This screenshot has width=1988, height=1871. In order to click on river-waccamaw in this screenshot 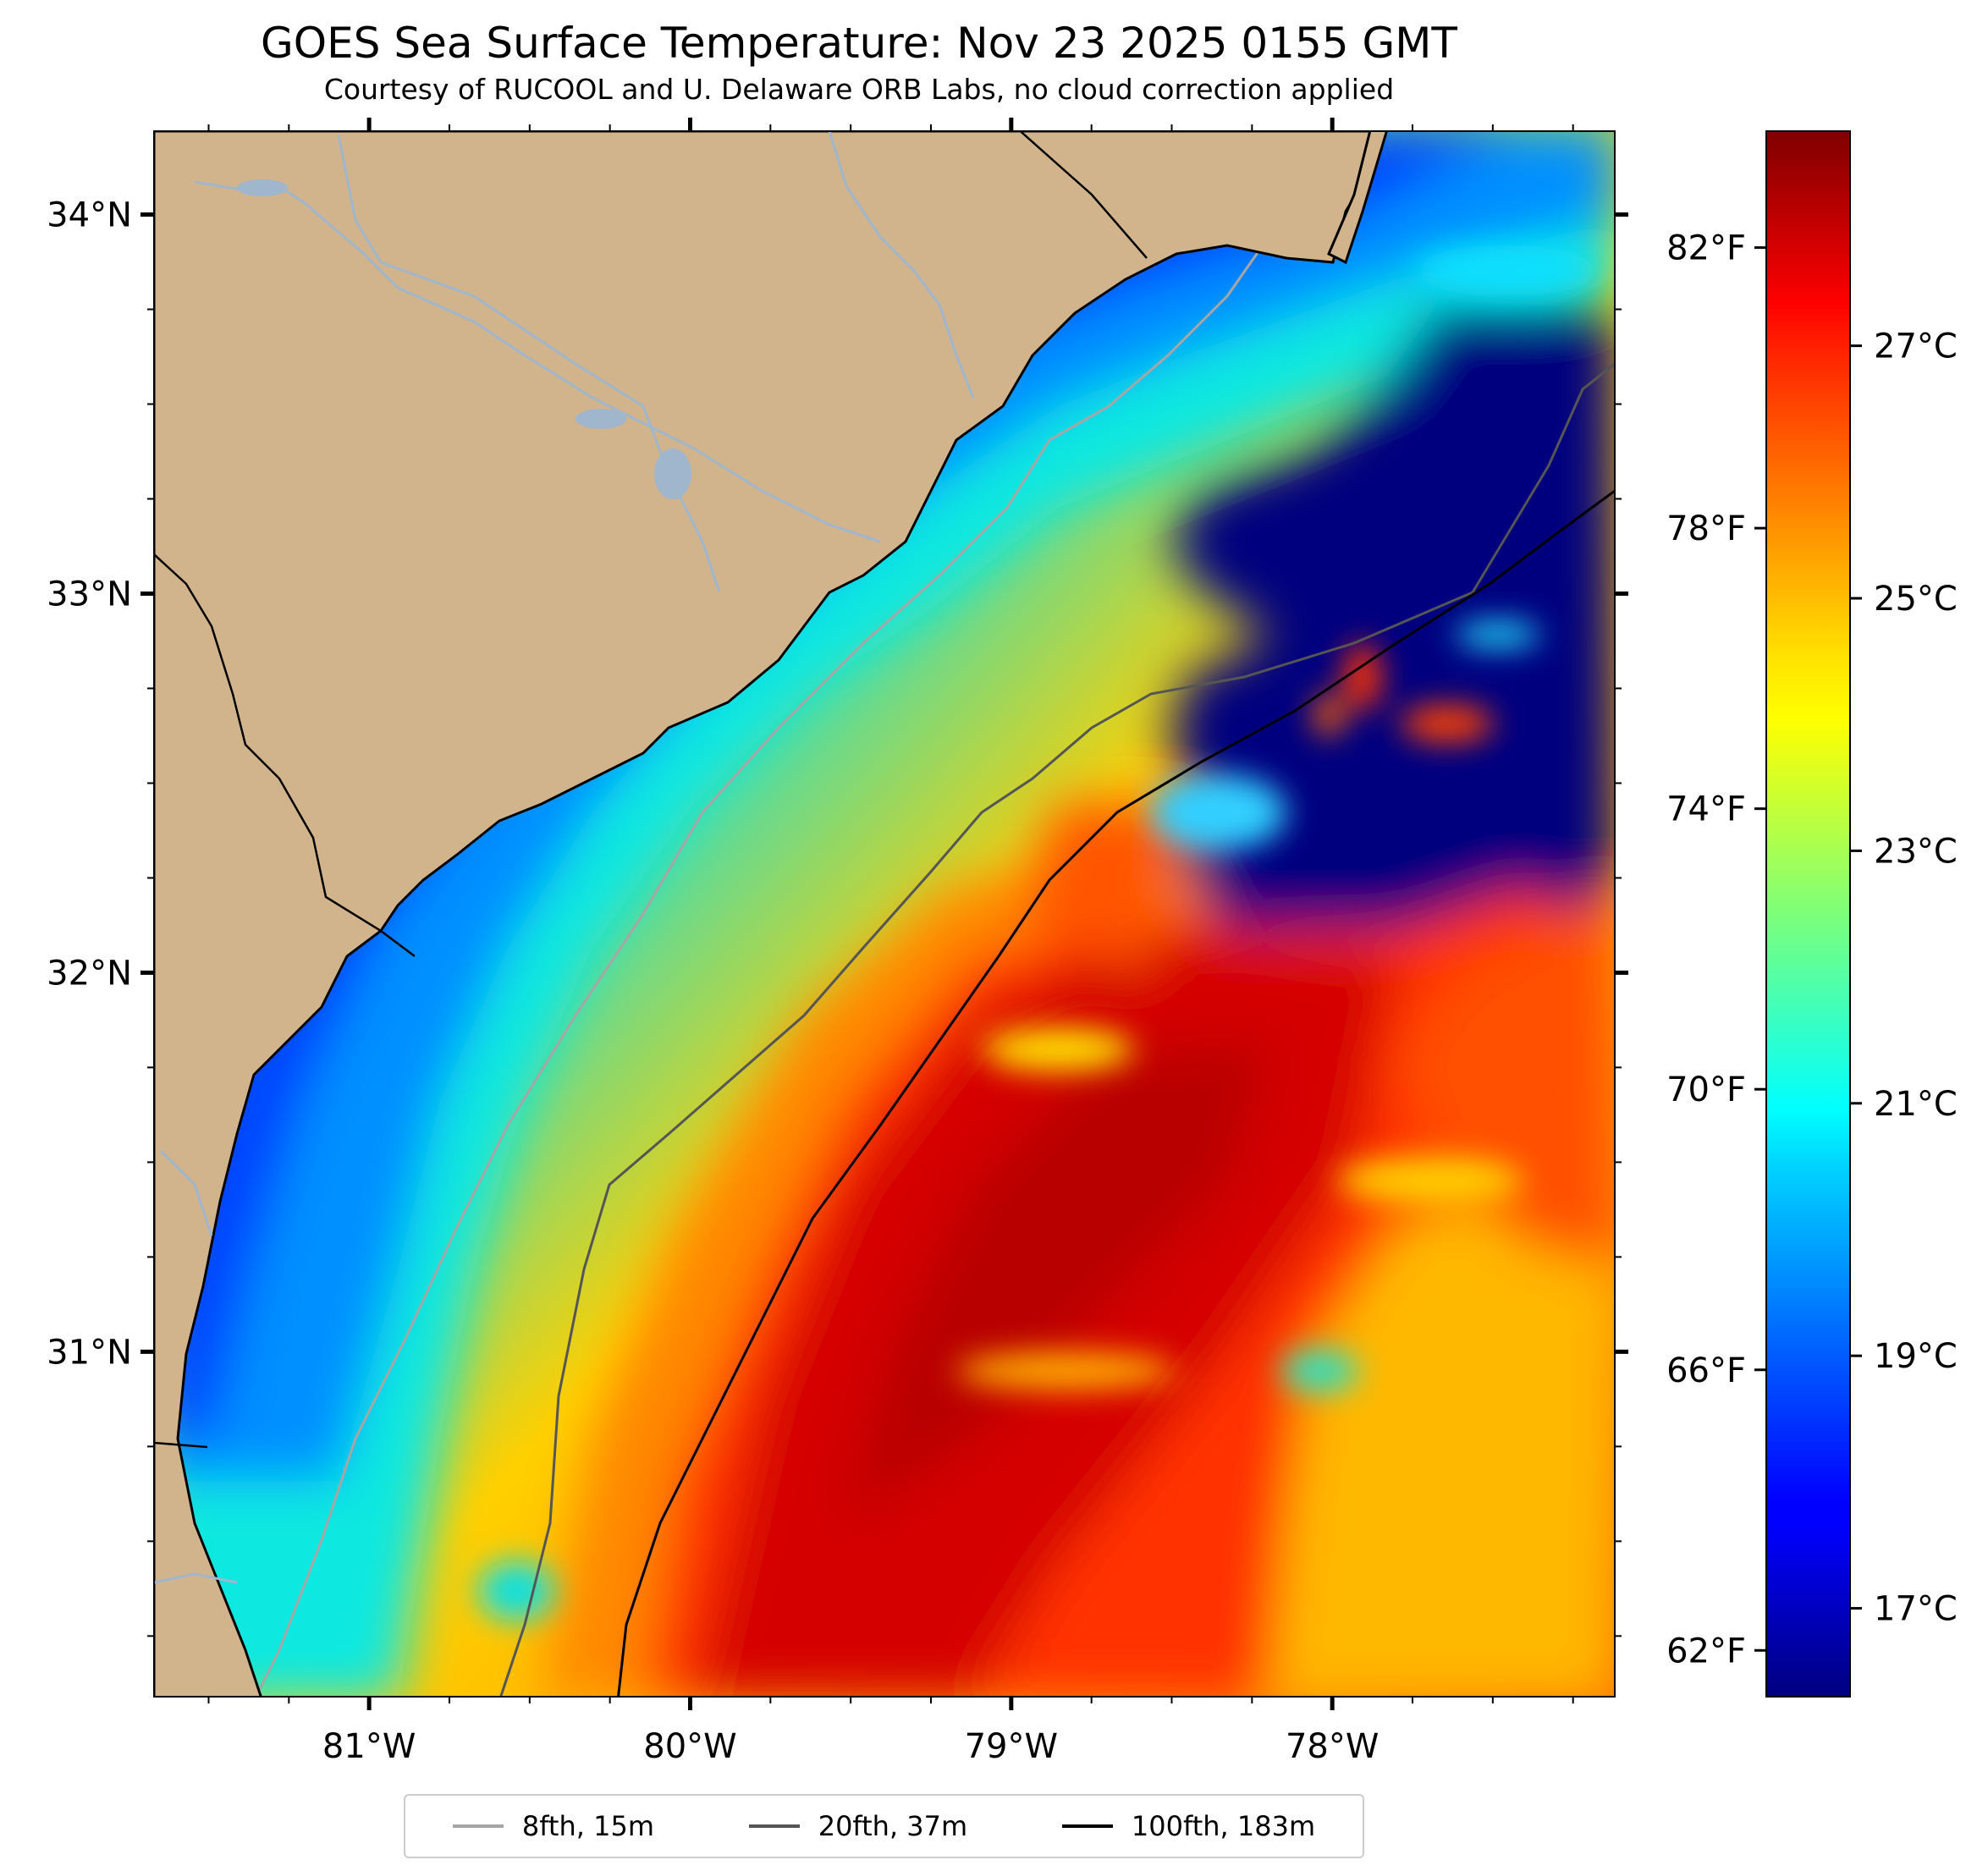, I will do `click(901, 265)`.